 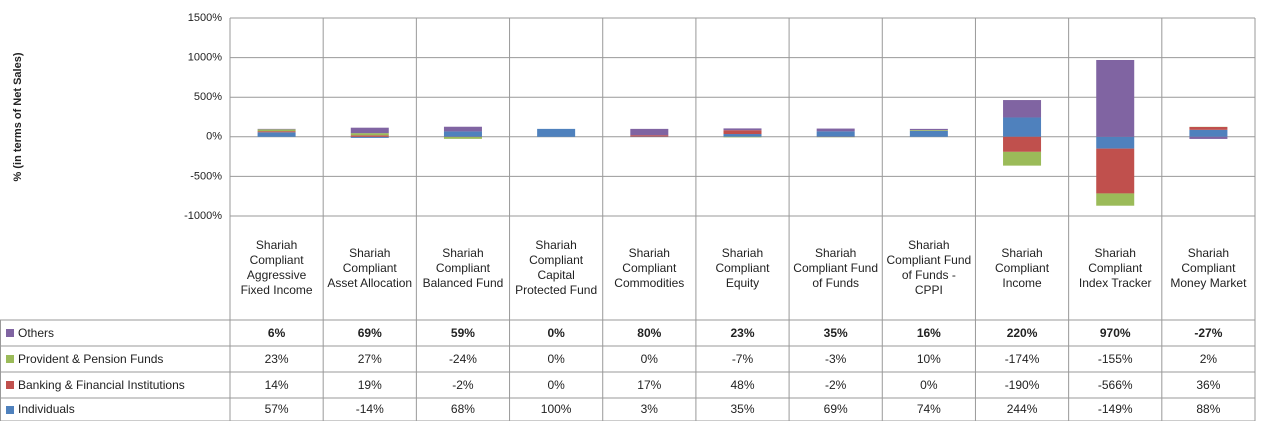 What do you see at coordinates (556, 267) in the screenshot?
I see `category-label: Shariah Compliant Capital Protected Fund` at bounding box center [556, 267].